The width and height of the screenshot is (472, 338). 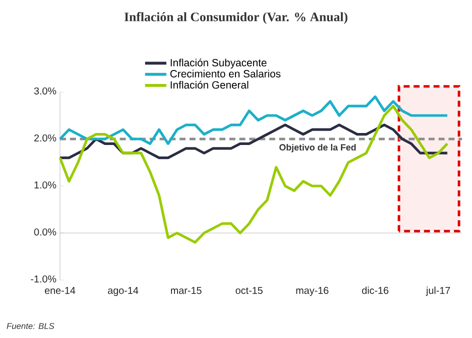 I want to click on x-tick-label: mar-15, so click(x=186, y=290).